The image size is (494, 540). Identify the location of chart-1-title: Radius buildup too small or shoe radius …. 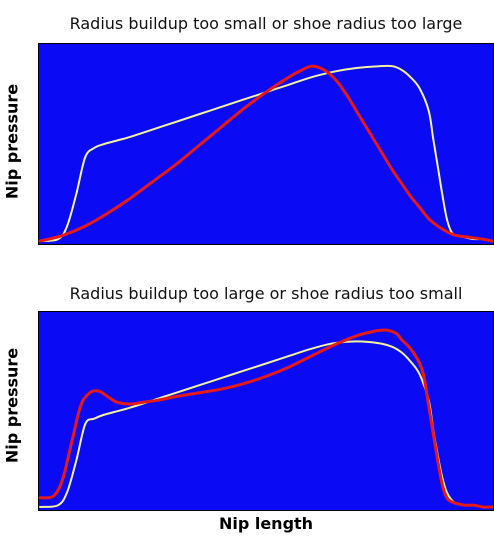
(266, 23).